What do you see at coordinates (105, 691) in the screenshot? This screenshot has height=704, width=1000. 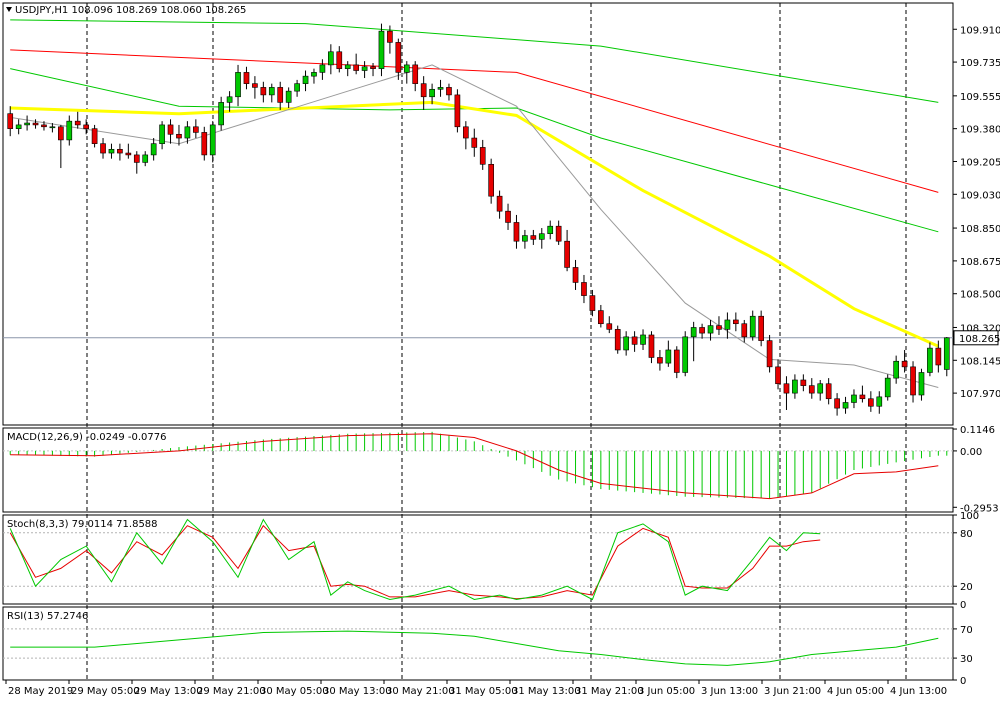 I see `time-tick-label: 29 May 05:00` at bounding box center [105, 691].